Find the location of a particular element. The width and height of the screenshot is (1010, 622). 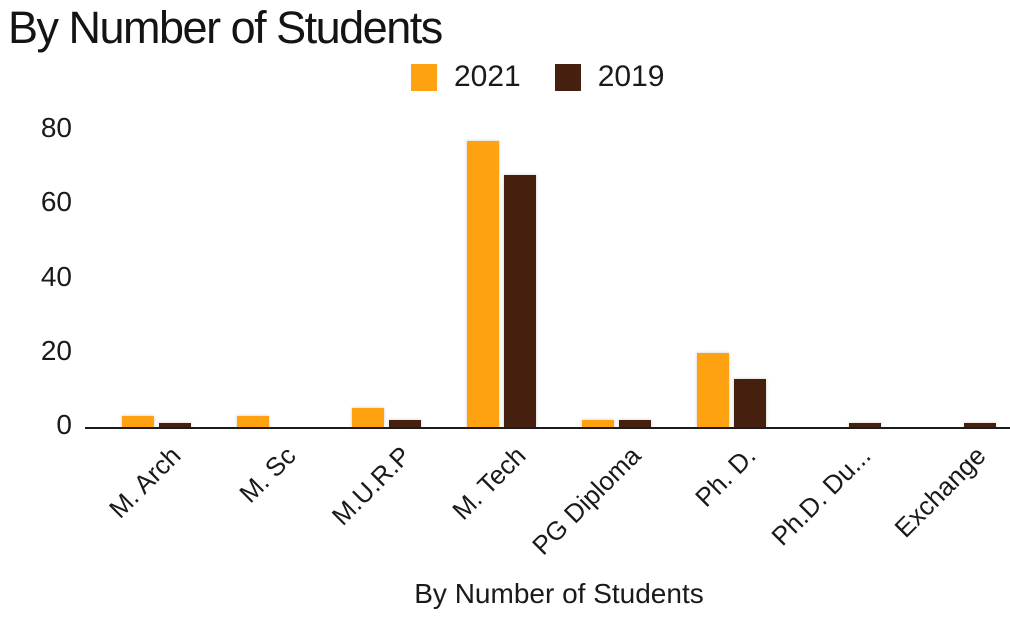

bar-2019-ph-d-du is located at coordinates (865, 425).